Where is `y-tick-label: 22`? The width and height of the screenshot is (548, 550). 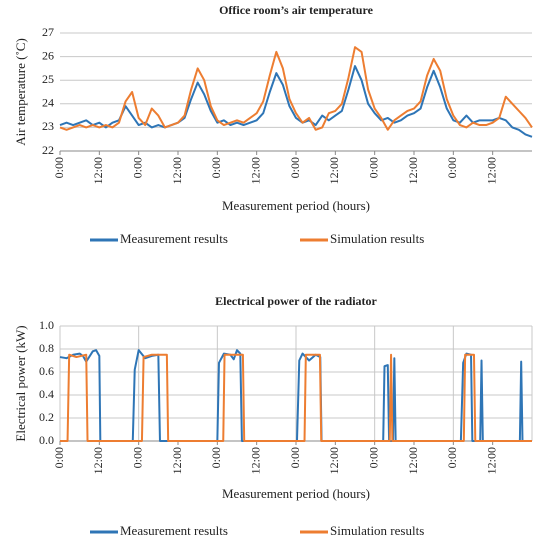
y-tick-label: 22 is located at coordinates (48, 150).